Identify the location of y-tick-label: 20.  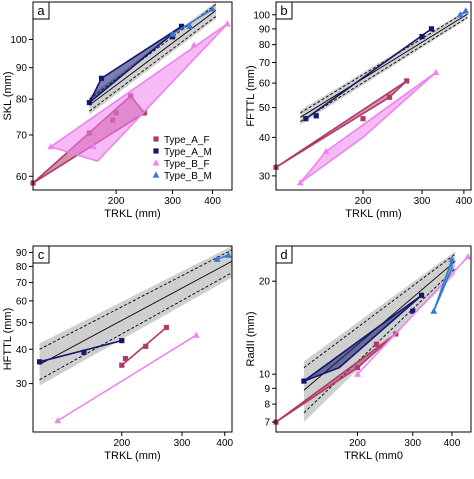
(265, 282).